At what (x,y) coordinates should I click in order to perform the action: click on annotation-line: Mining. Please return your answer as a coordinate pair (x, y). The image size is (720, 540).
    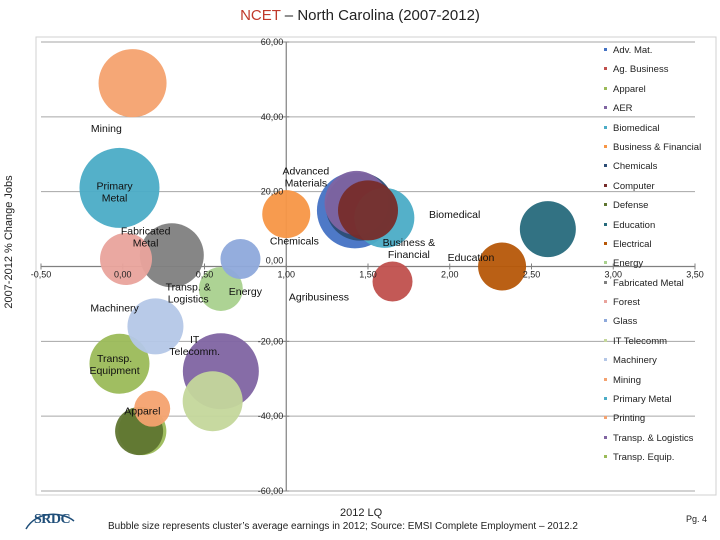
    Looking at the image, I should click on (106, 129).